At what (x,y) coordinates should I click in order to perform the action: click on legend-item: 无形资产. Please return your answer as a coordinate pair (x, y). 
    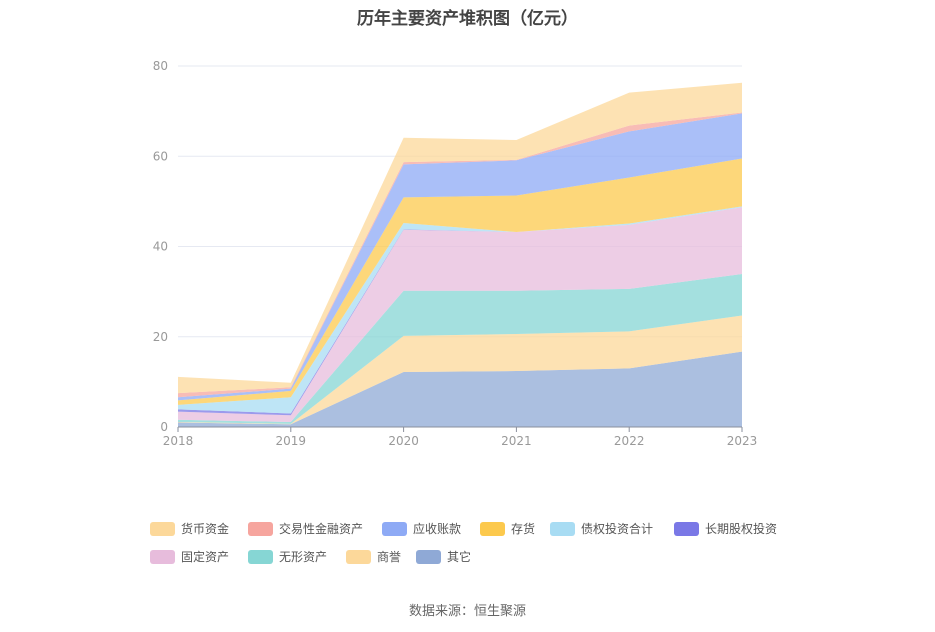
    Looking at the image, I should click on (287, 556).